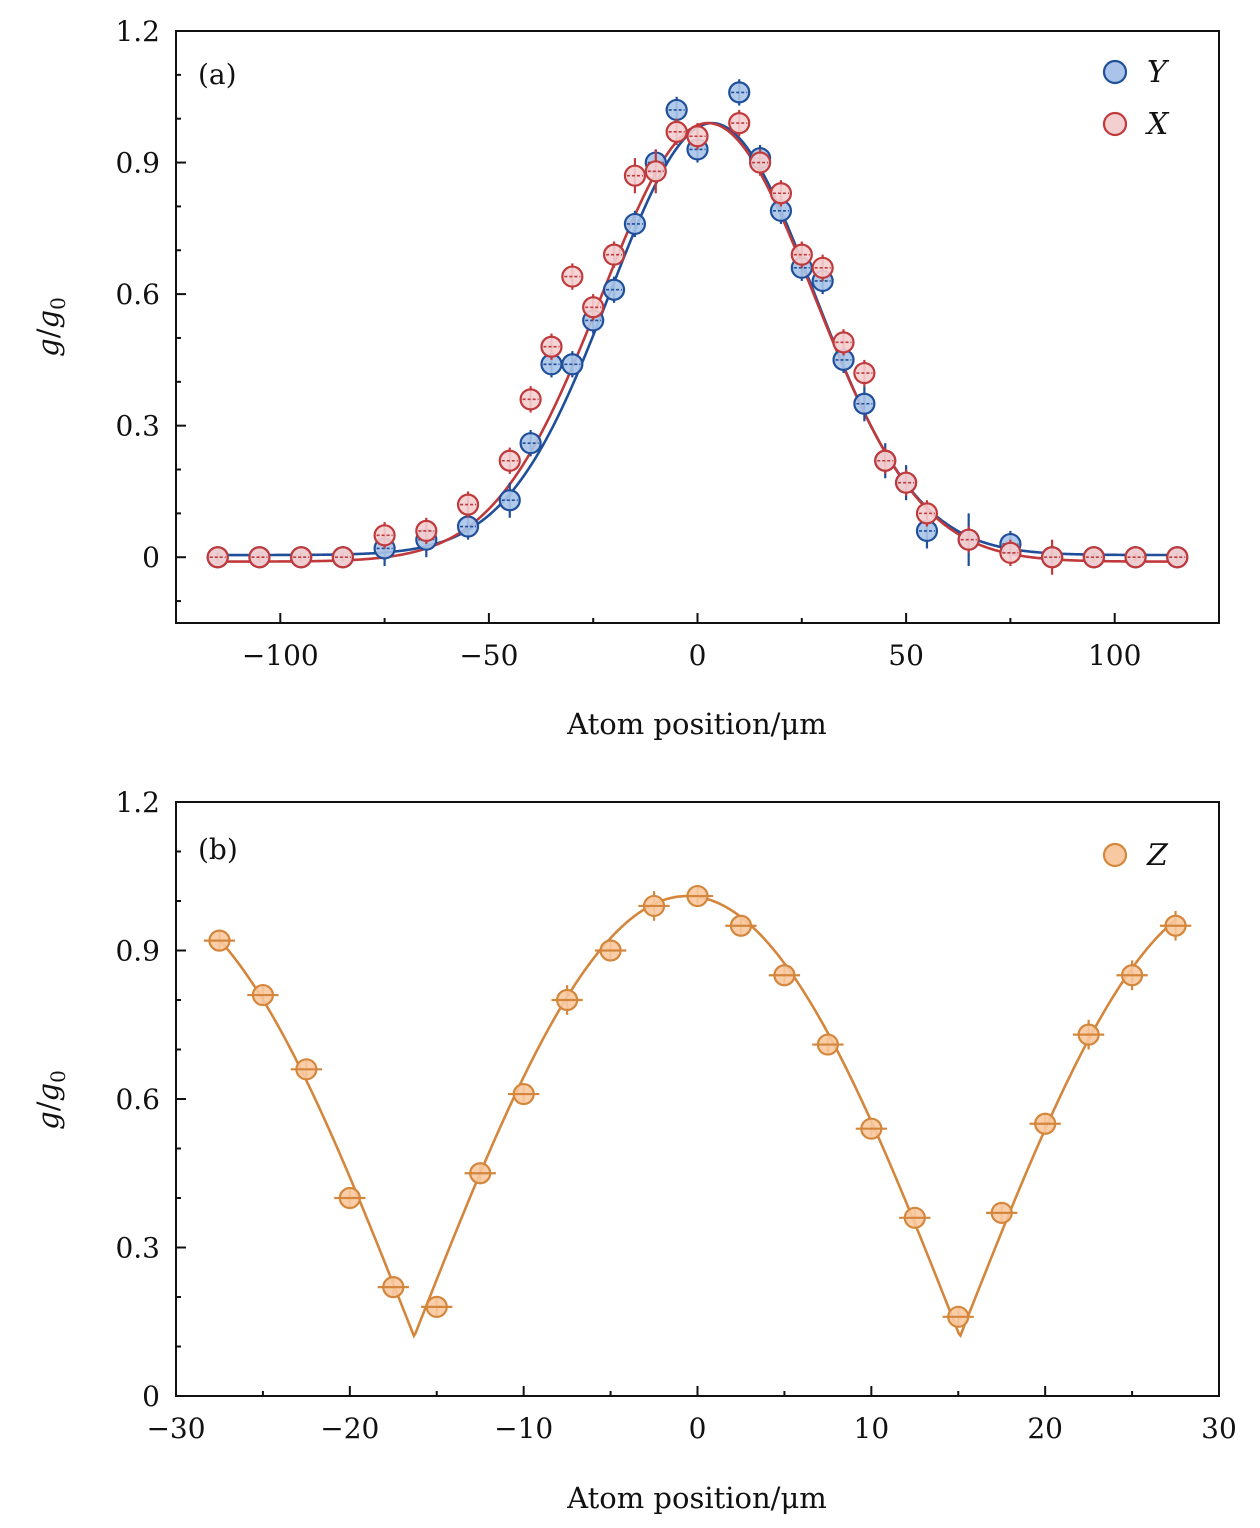 The image size is (1260, 1528). What do you see at coordinates (1136, 72) in the screenshot?
I see `legend-entry-Y: Y` at bounding box center [1136, 72].